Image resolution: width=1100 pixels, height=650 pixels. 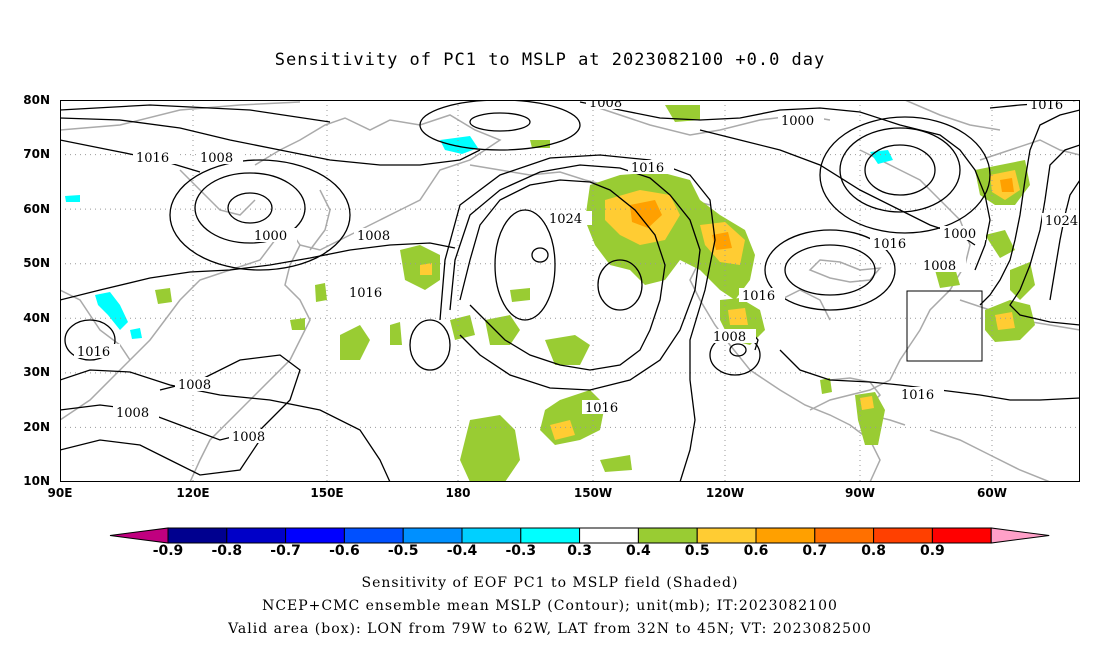 I want to click on lat-label-70n: 70N, so click(x=36, y=154).